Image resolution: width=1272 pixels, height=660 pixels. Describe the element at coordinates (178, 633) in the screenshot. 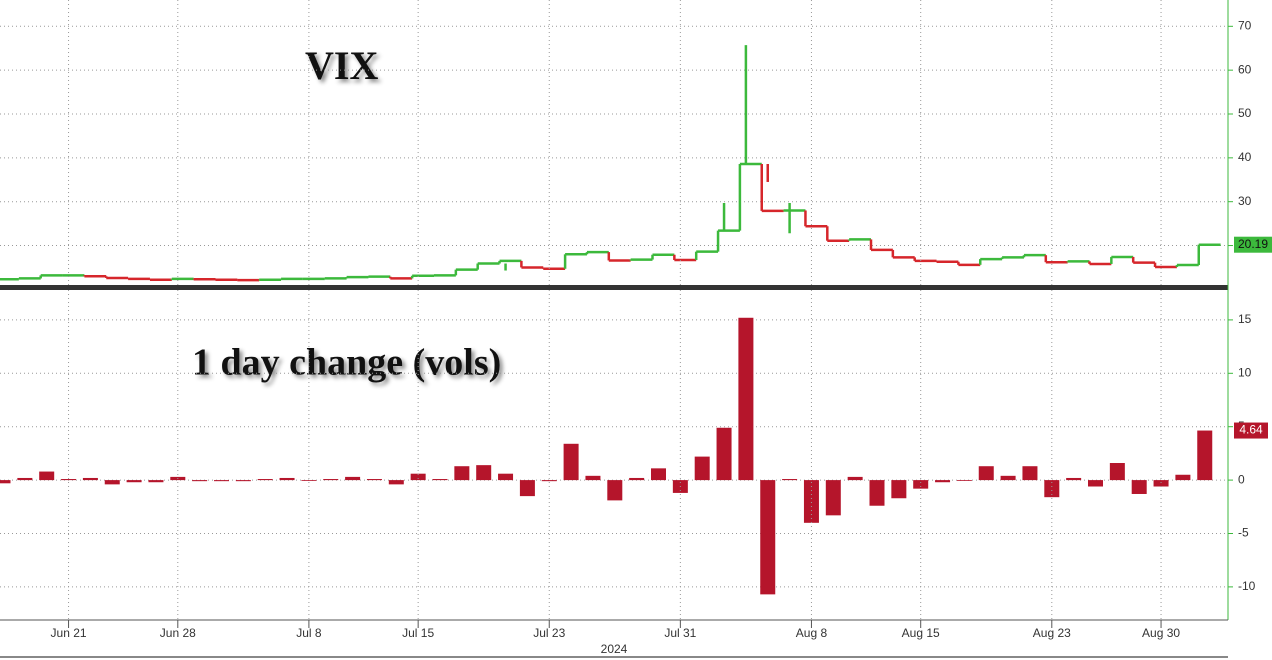

I see `x-tick-label: Jun 28` at that location.